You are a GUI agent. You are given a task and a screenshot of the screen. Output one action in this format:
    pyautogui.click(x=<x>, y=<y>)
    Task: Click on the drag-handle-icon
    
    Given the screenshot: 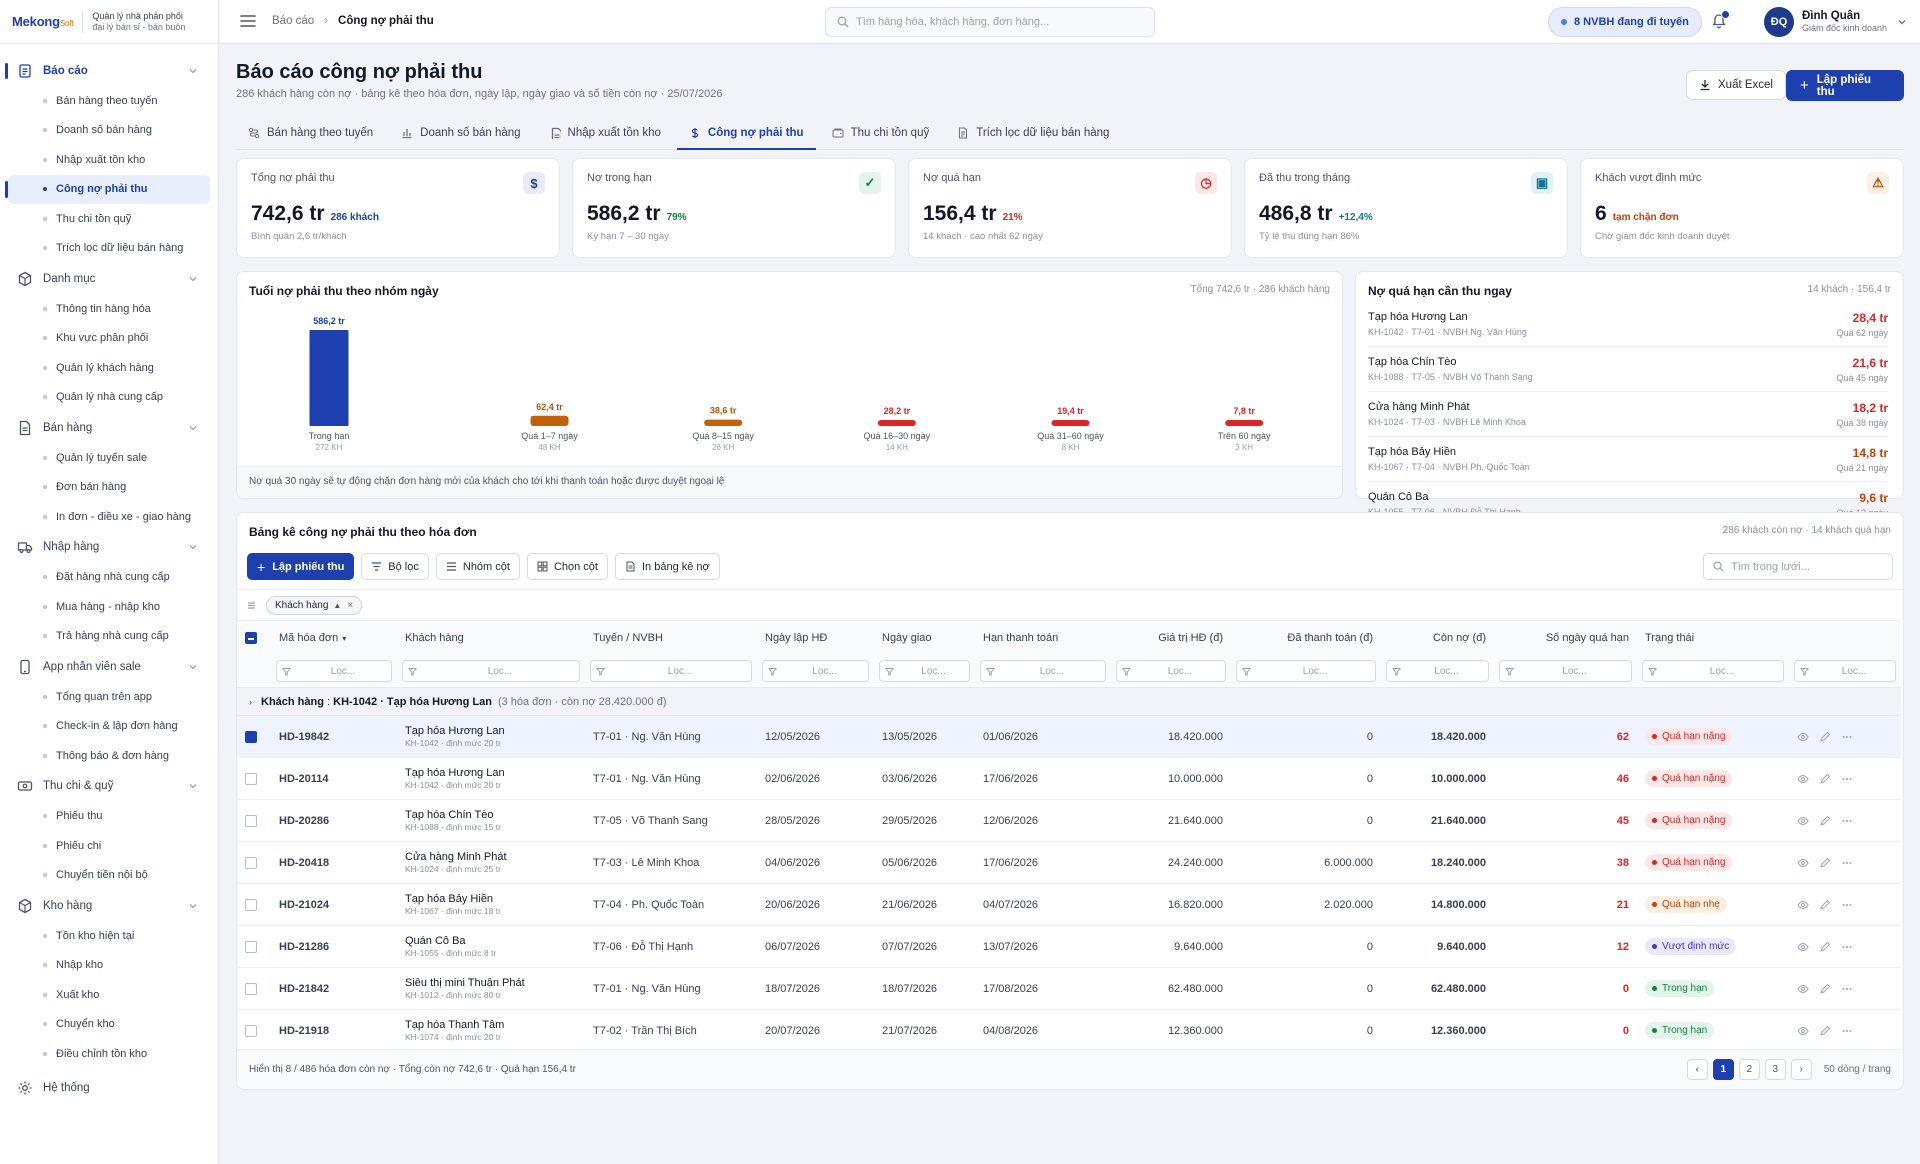 What is the action you would take?
    pyautogui.click(x=251, y=605)
    